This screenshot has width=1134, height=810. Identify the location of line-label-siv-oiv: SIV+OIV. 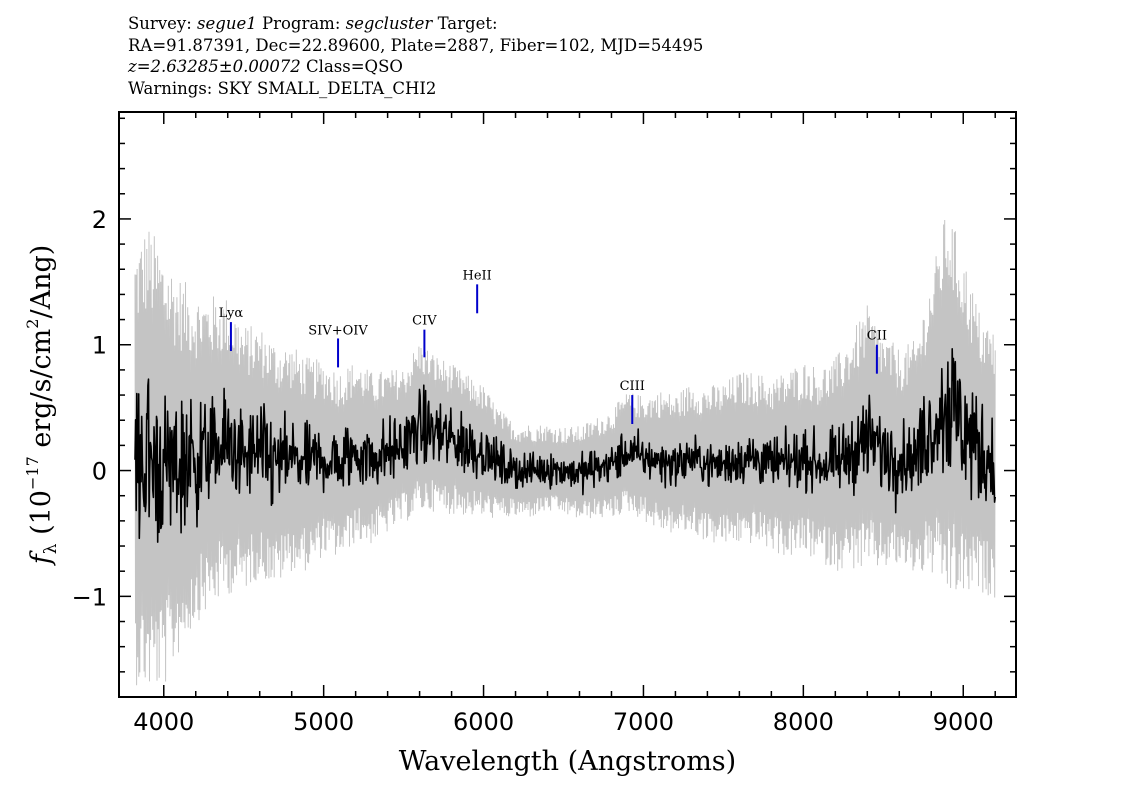
(338, 331).